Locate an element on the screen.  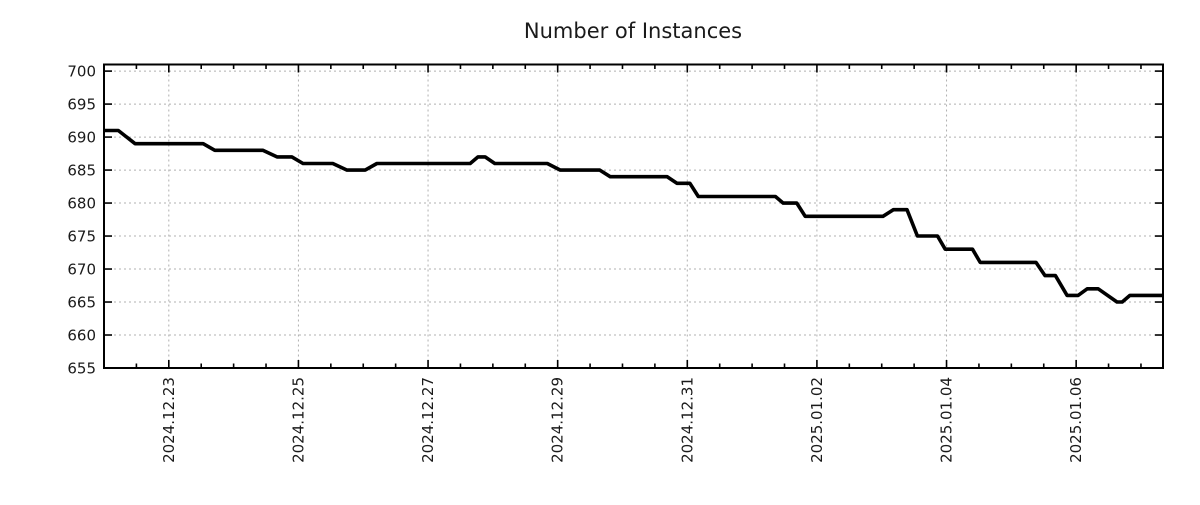
y-tick-label: 665 is located at coordinates (81, 303).